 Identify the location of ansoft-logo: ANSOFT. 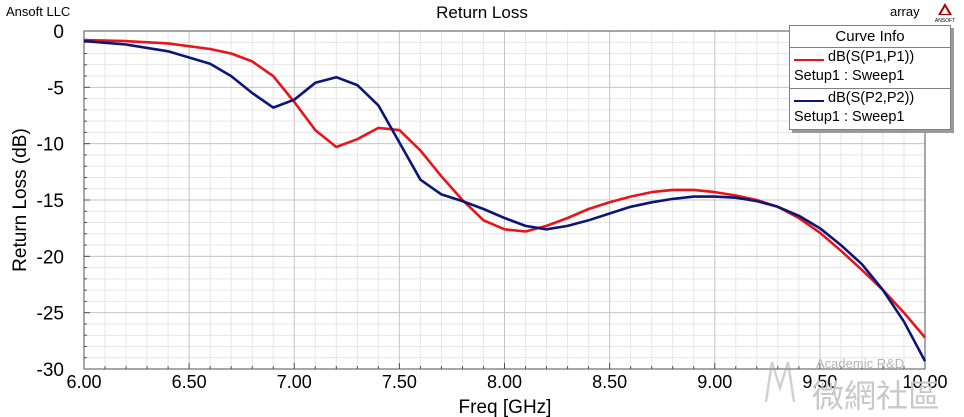
(945, 13).